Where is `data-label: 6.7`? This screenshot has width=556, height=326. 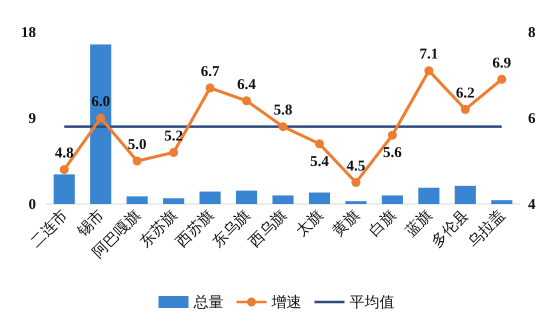
data-label: 6.7 is located at coordinates (210, 72).